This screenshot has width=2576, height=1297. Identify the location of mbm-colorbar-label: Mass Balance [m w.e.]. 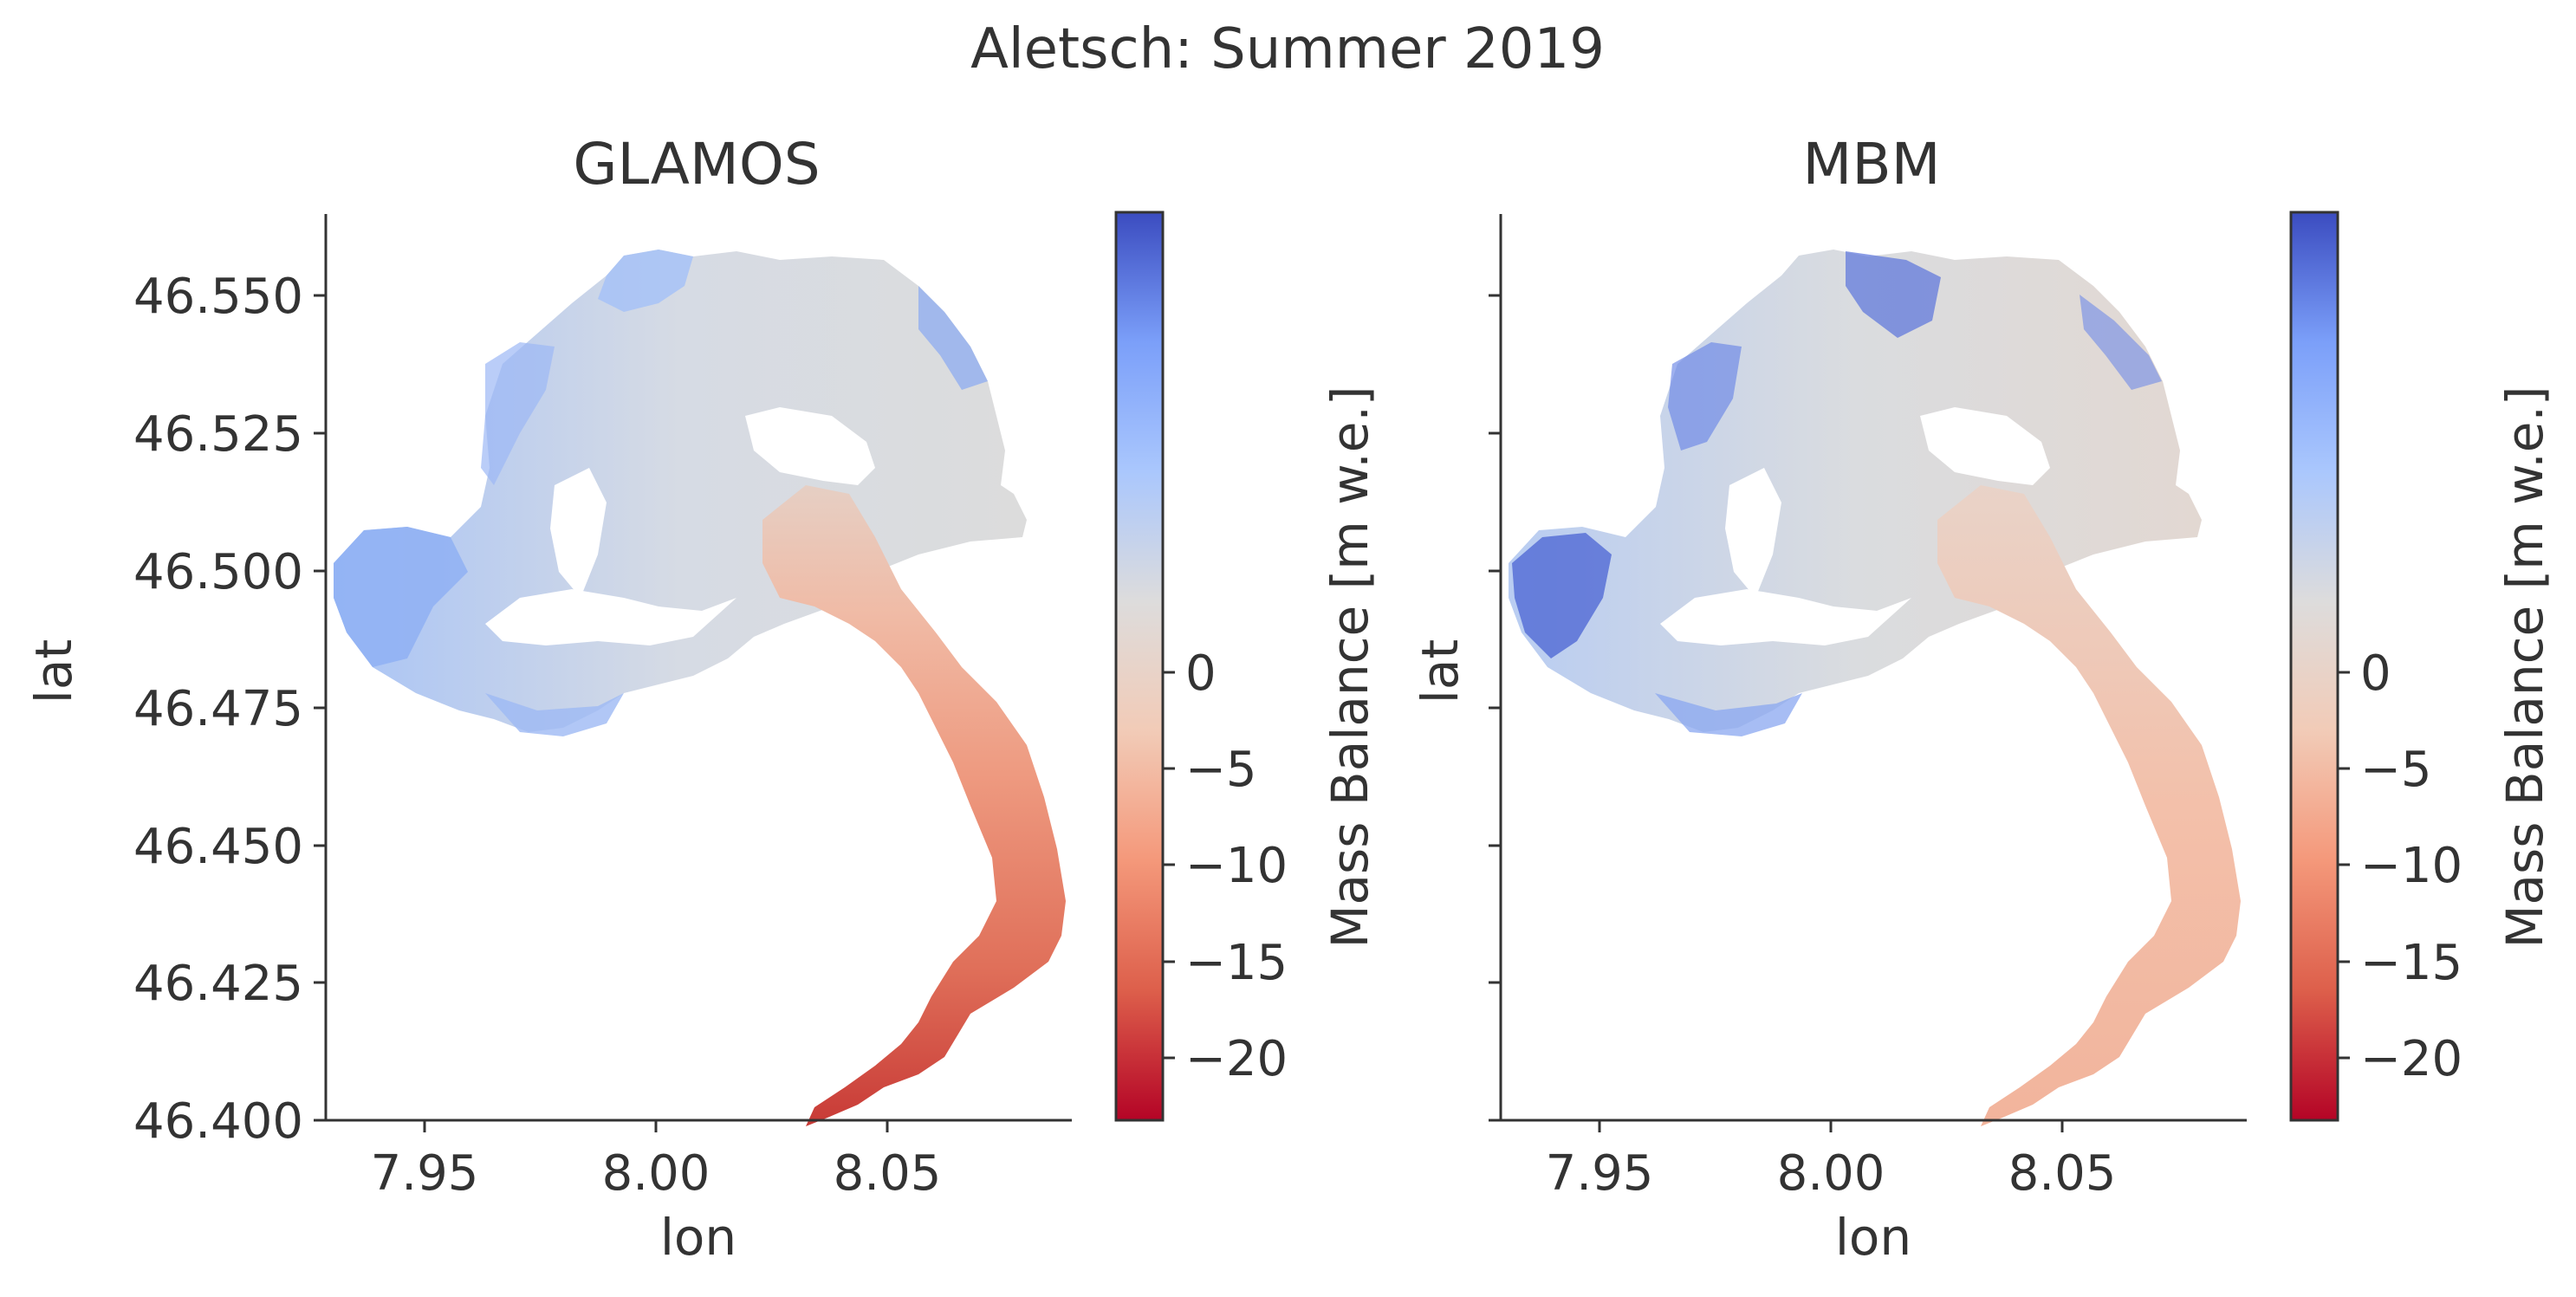
(2525, 667).